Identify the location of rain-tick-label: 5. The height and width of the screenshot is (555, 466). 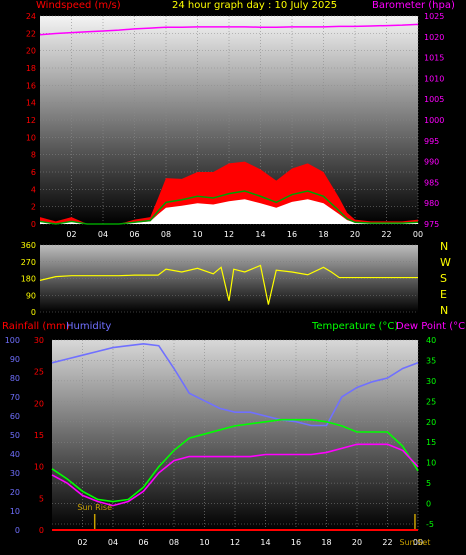
(41, 498).